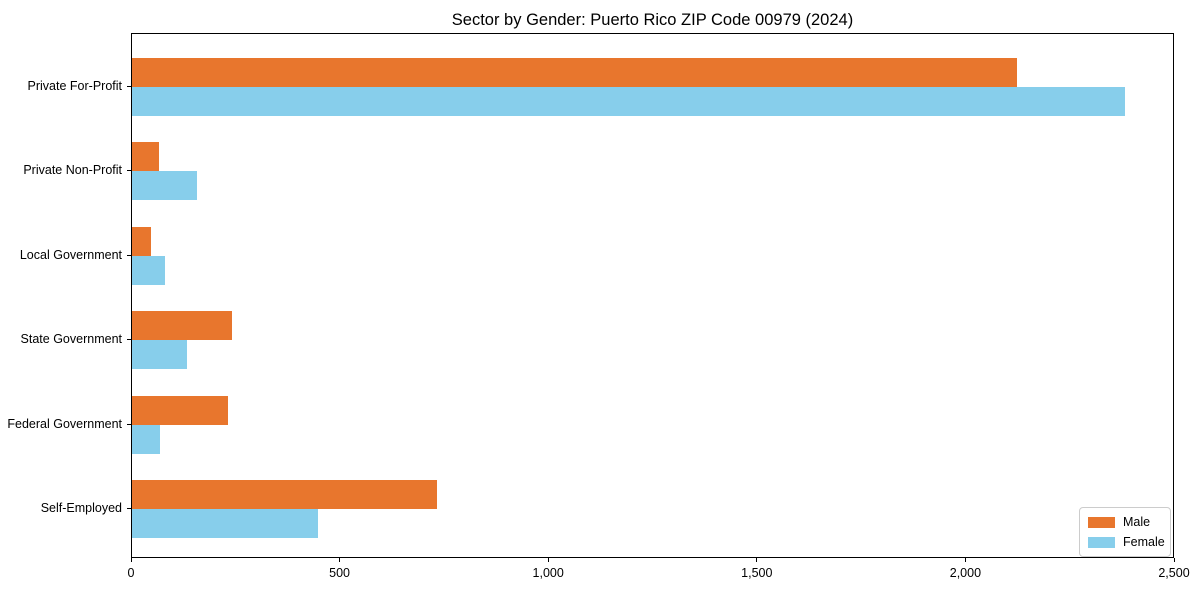  Describe the element at coordinates (81, 508) in the screenshot. I see `y-tick-label: Self-Employed` at that location.